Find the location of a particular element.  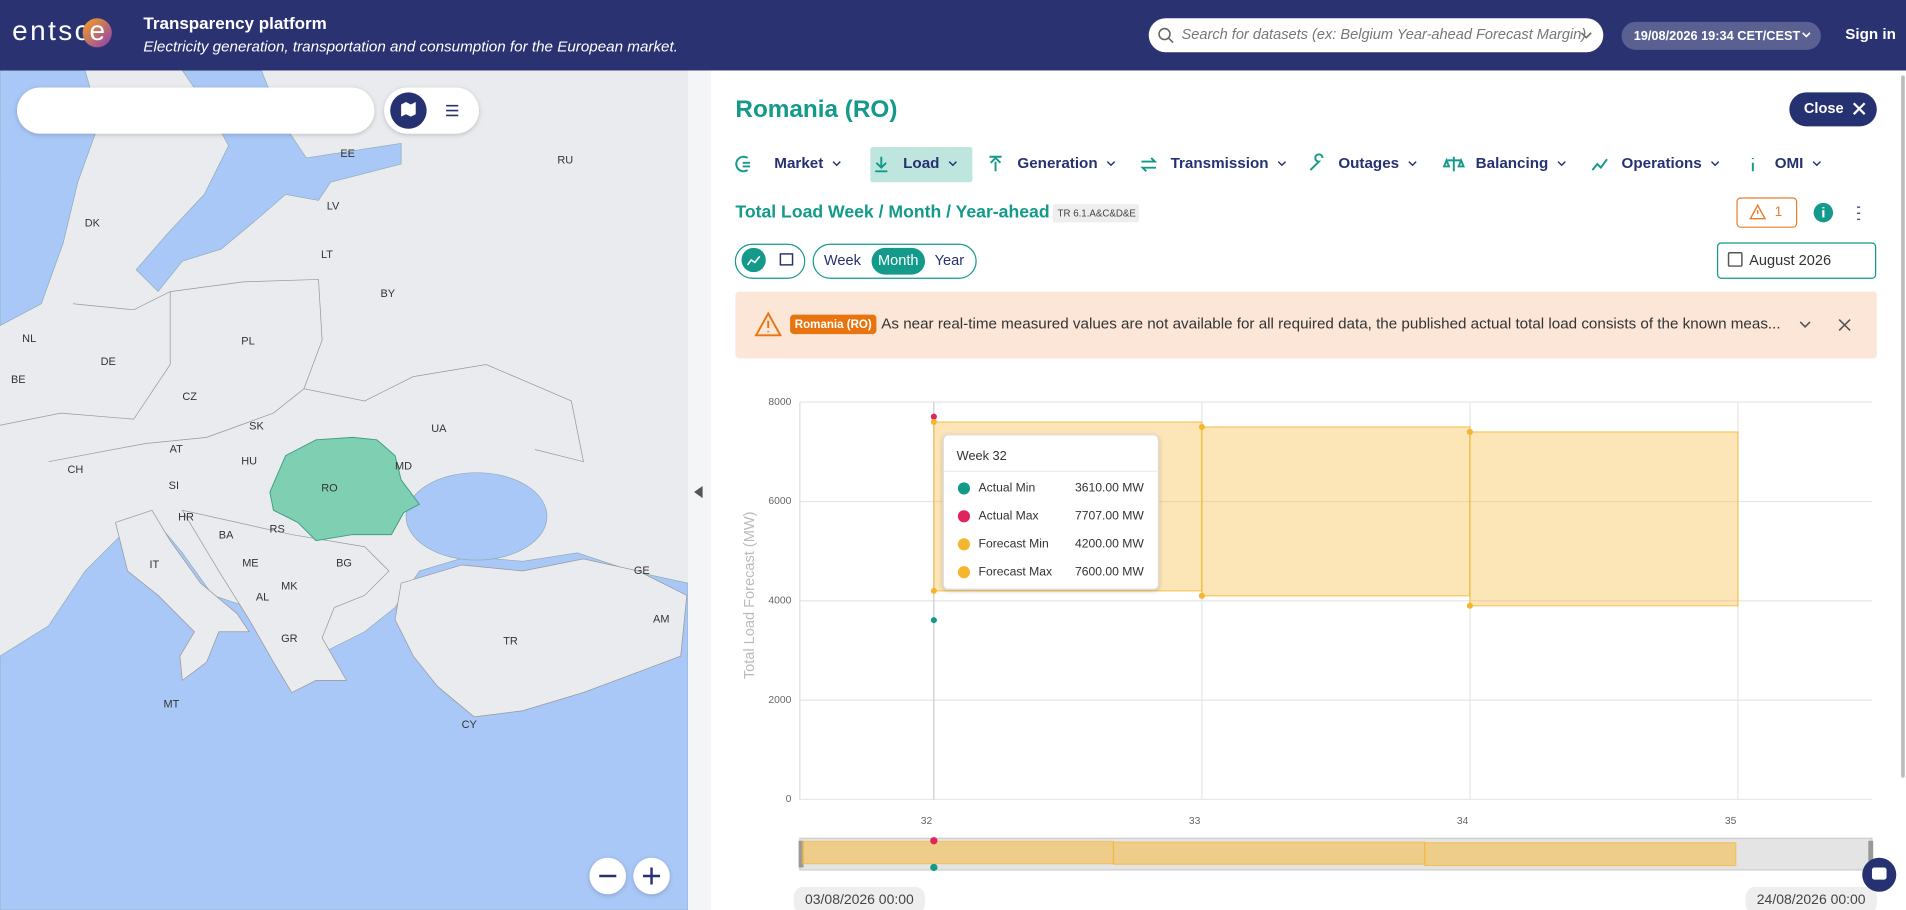

country-label: TR is located at coordinates (510, 641).